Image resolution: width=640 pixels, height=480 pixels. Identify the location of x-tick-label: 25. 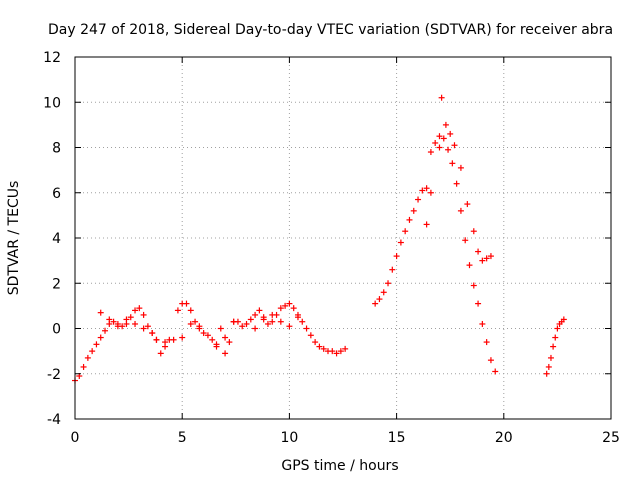
(611, 438).